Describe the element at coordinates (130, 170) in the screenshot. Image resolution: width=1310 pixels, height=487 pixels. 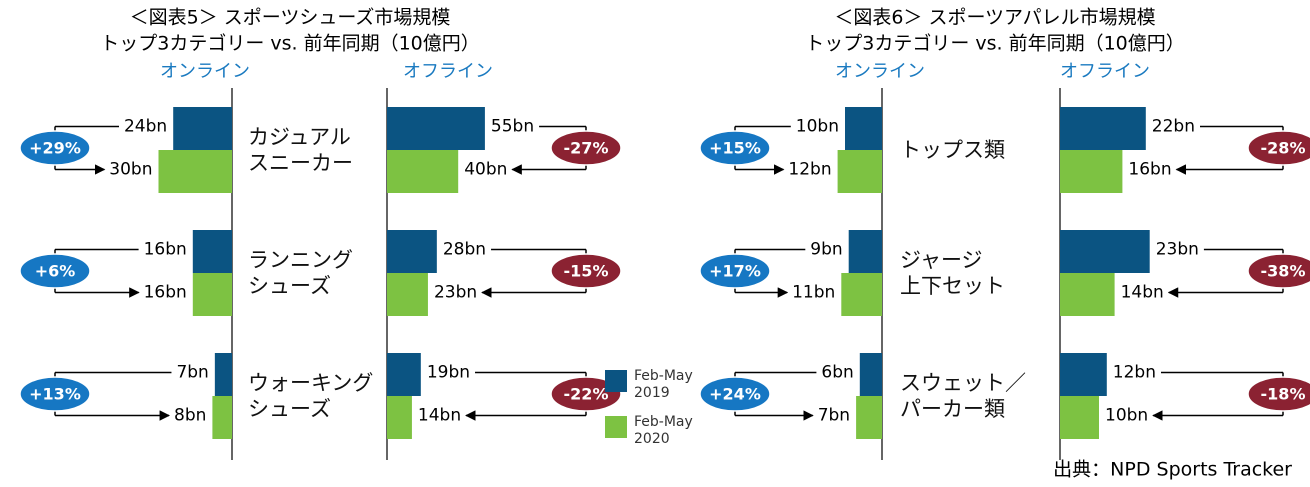
I see `value-label: 30bn` at that location.